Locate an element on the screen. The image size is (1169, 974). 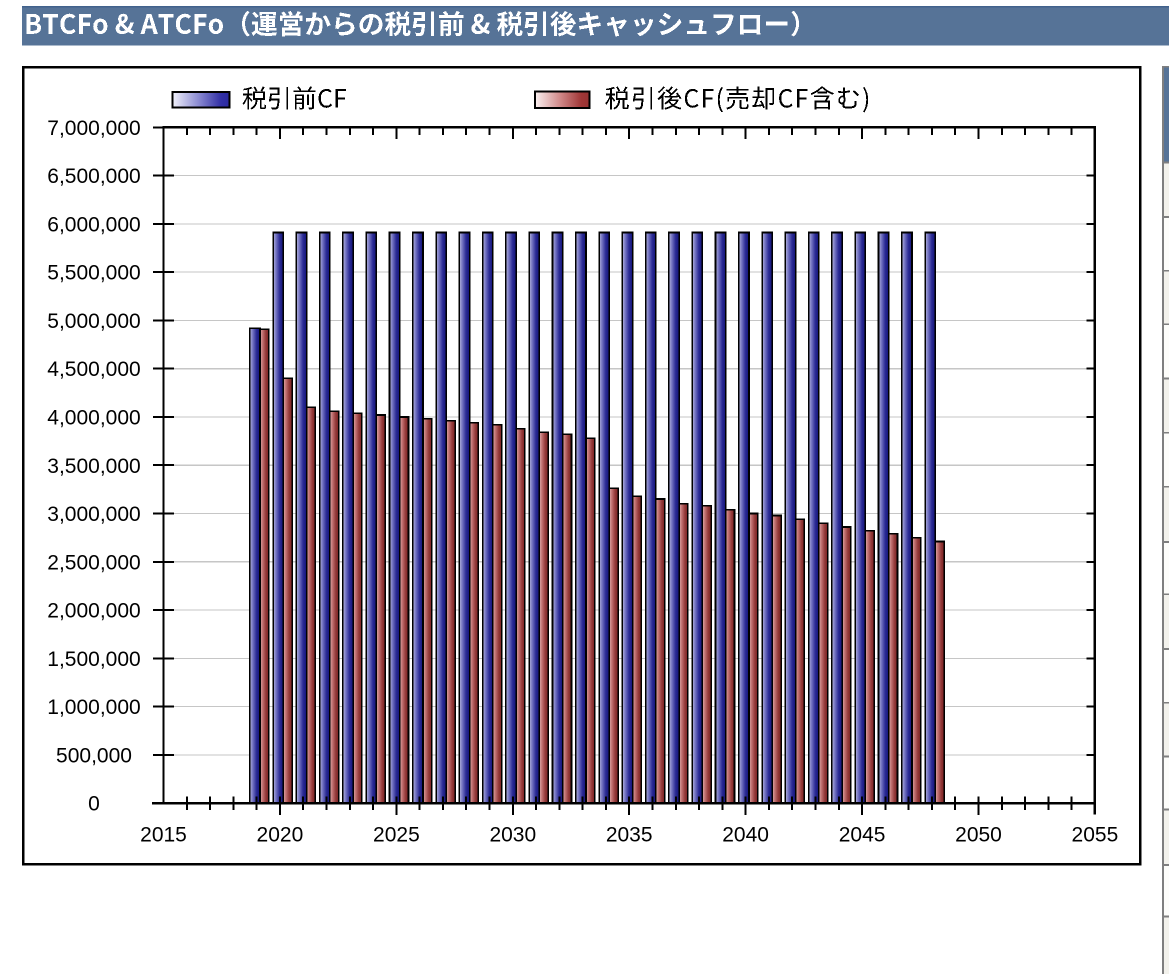
svg-text: 2020 is located at coordinates (280, 835).